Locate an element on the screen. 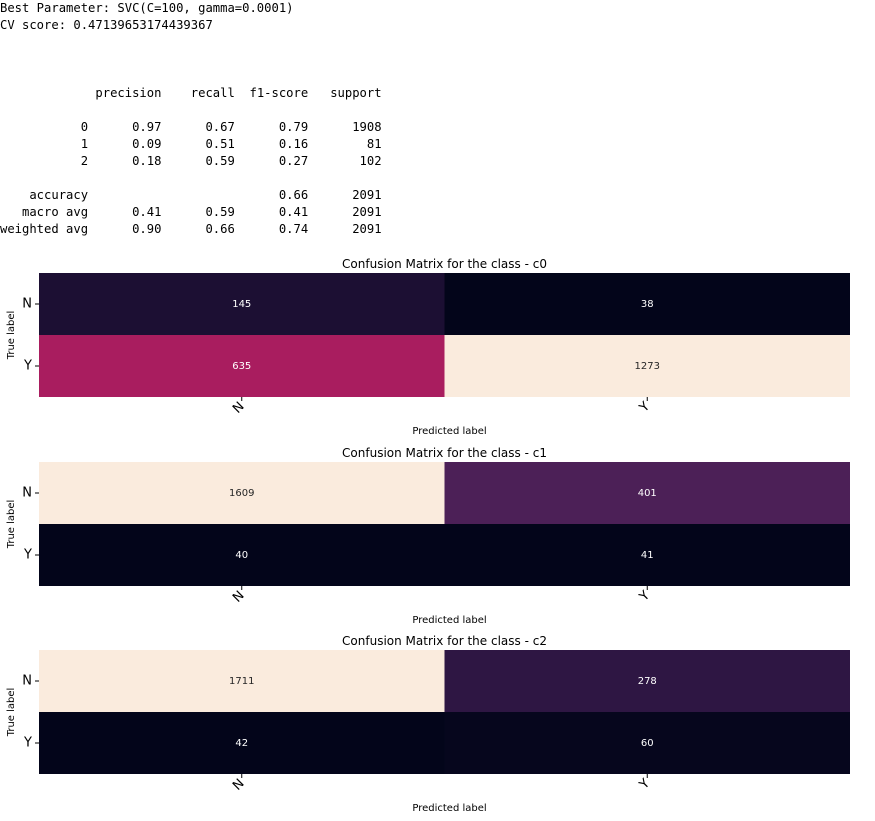 The width and height of the screenshot is (875, 821). chart-title: Confusion Matrix for the class - c2 is located at coordinates (444, 641).